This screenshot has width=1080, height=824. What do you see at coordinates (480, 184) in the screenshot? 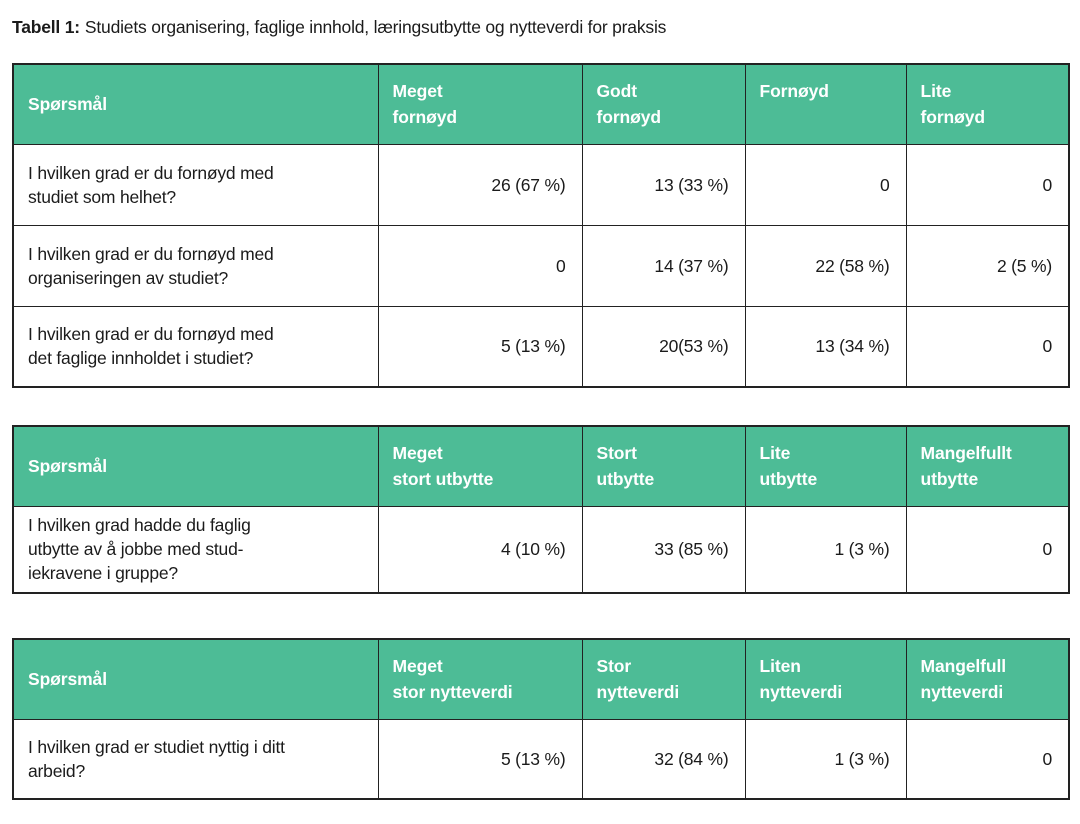
I see `value-cell: 26 (67 %)` at bounding box center [480, 184].